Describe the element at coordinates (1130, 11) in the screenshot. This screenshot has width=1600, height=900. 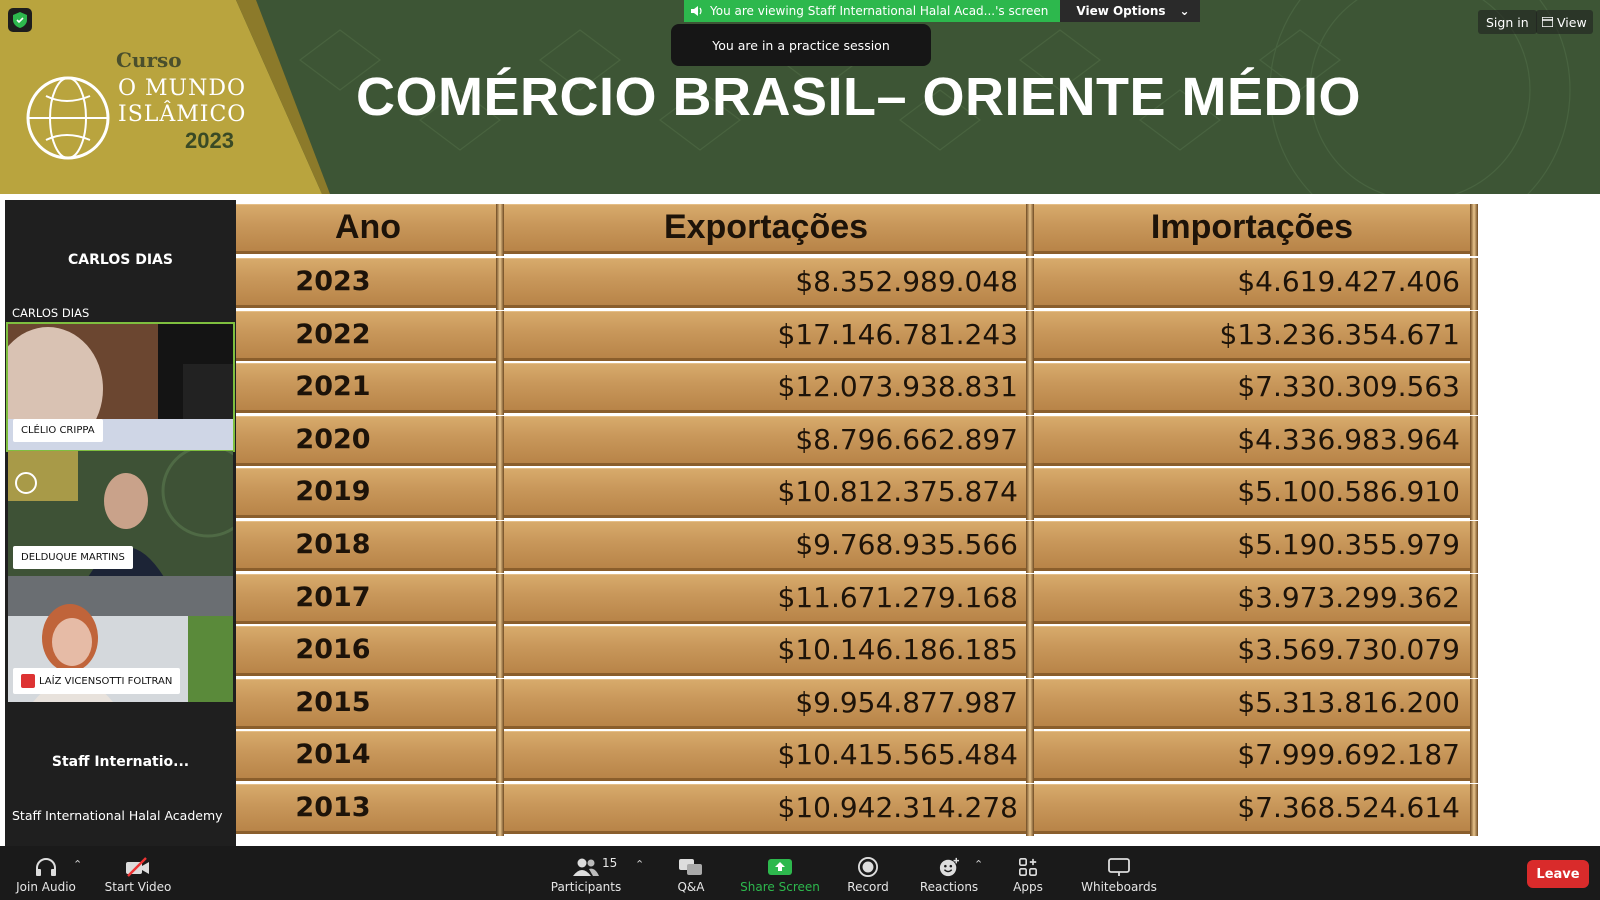
I see `view-options-button: View Options ⌄` at that location.